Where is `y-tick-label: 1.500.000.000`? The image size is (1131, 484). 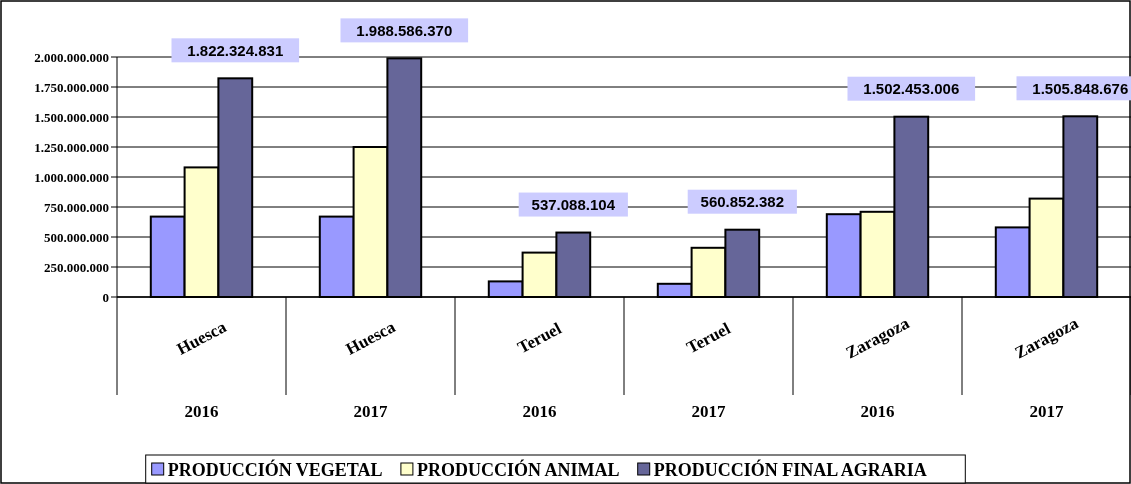
y-tick-label: 1.500.000.000 is located at coordinates (71, 117).